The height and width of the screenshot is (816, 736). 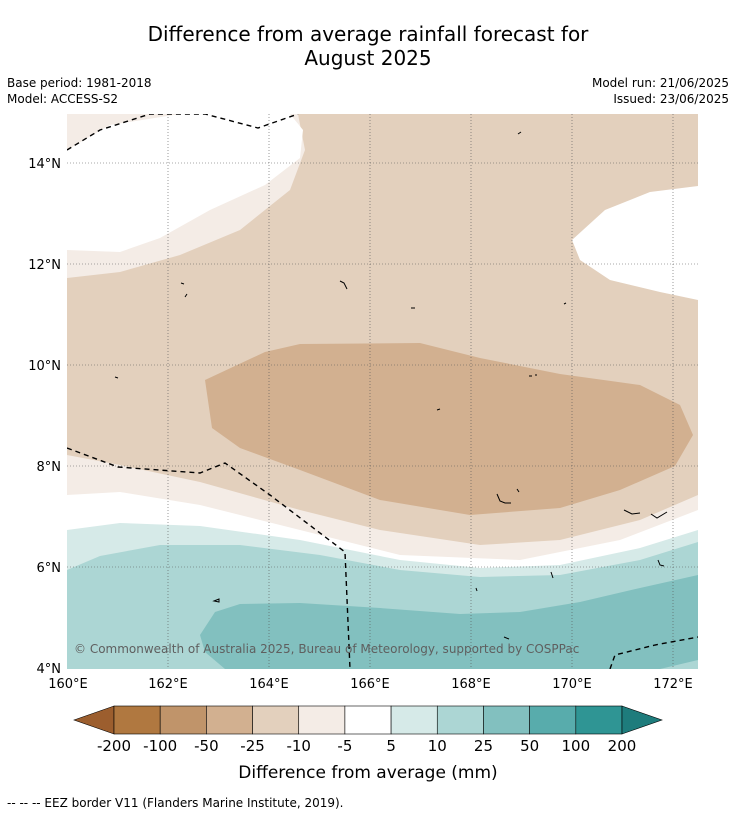 I want to click on colorbar-tick-label: 200, so click(x=622, y=746).